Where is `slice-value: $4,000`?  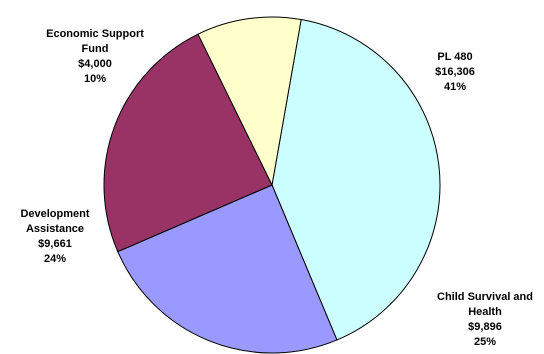
slice-value: $4,000 is located at coordinates (95, 64).